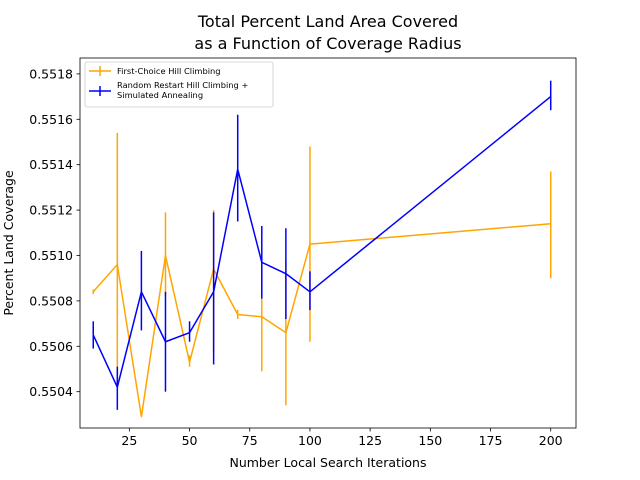 The image size is (640, 480). I want to click on x-tick-label: 75, so click(250, 440).